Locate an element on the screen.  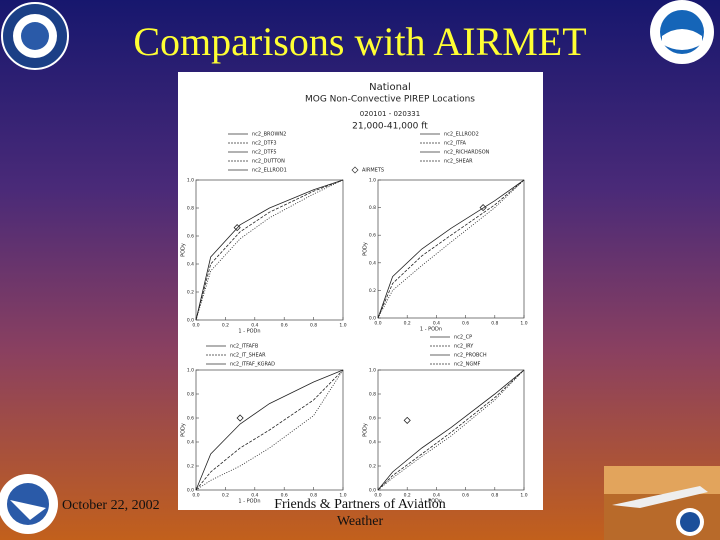
legend-label: AIRMETS is located at coordinates (373, 171).